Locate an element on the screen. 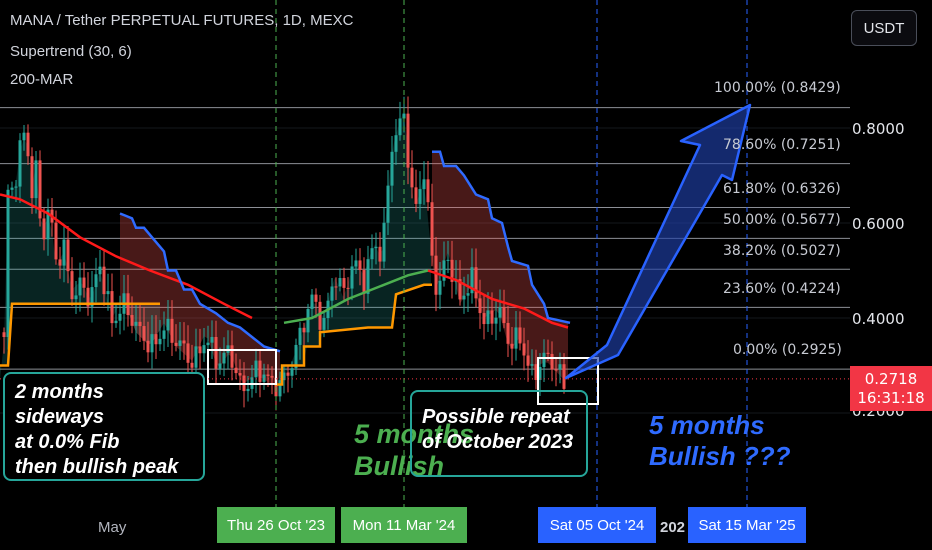 This screenshot has width=932, height=550. currency-button: USDT is located at coordinates (884, 28).